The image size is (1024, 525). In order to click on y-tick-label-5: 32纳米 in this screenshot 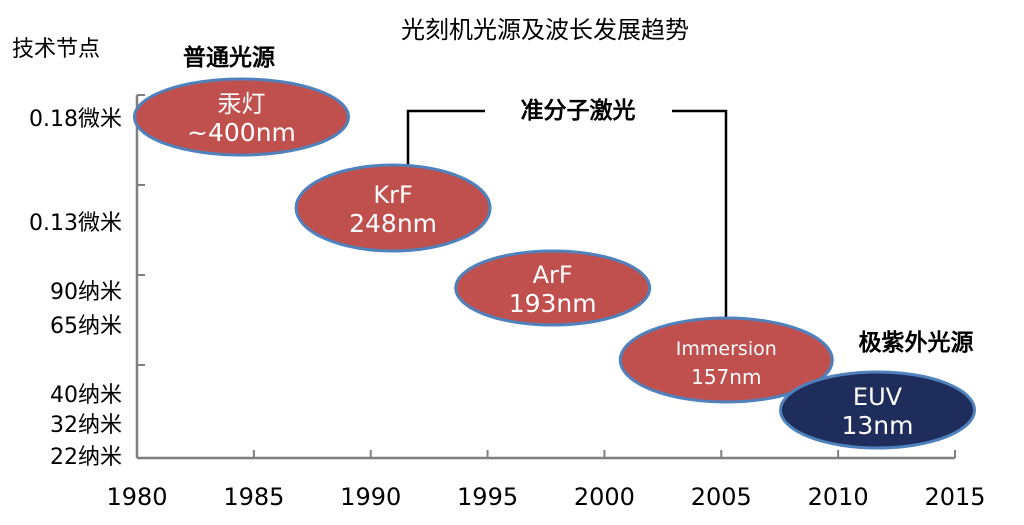, I will do `click(86, 425)`.